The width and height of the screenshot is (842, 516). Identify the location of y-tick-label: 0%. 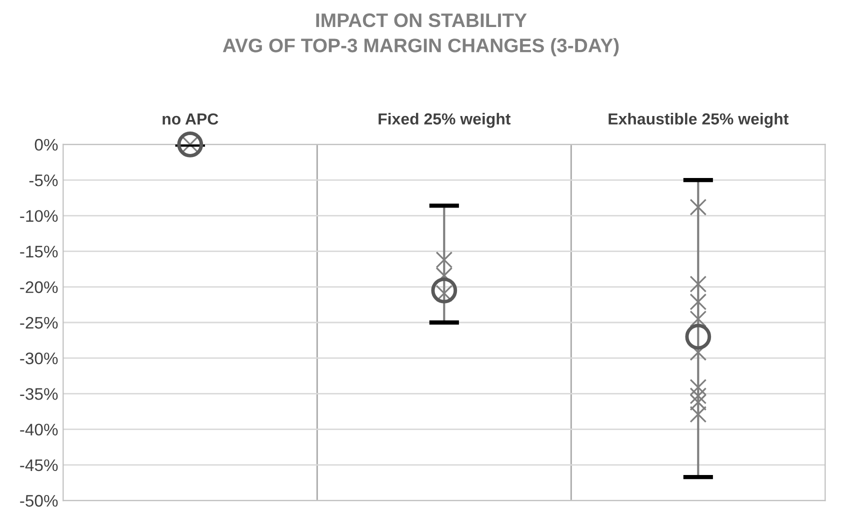
(46, 144).